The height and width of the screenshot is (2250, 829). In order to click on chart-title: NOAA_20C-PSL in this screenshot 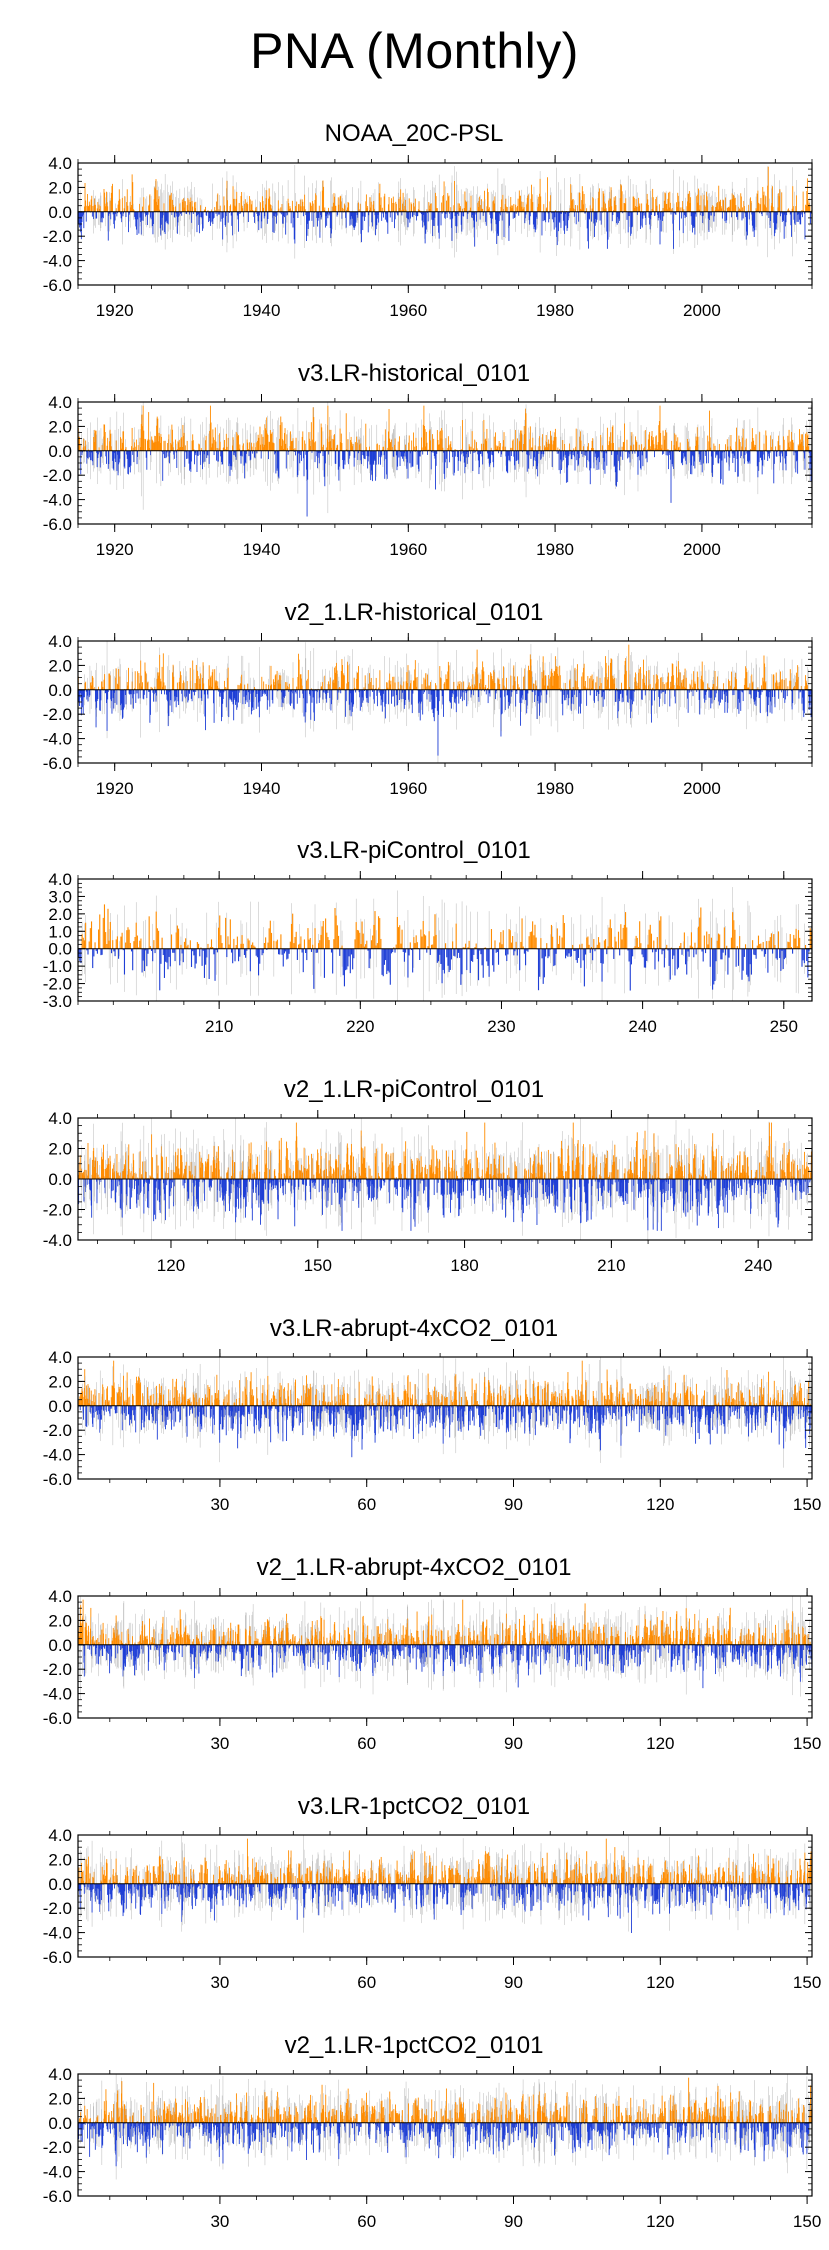, I will do `click(414, 133)`.